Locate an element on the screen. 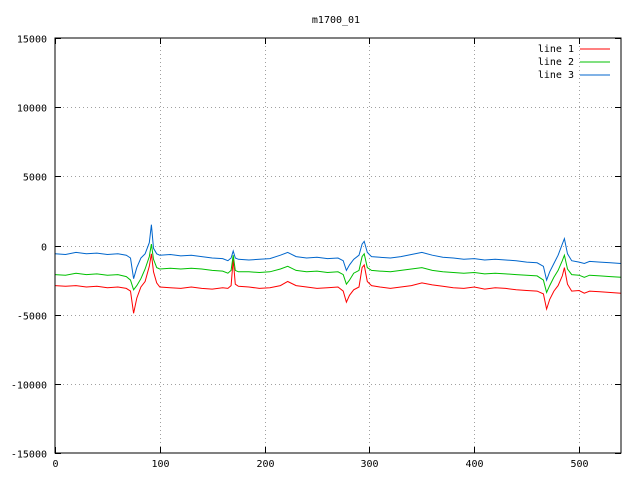 The width and height of the screenshot is (640, 480). y-tick-label: 15000 is located at coordinates (32, 40).